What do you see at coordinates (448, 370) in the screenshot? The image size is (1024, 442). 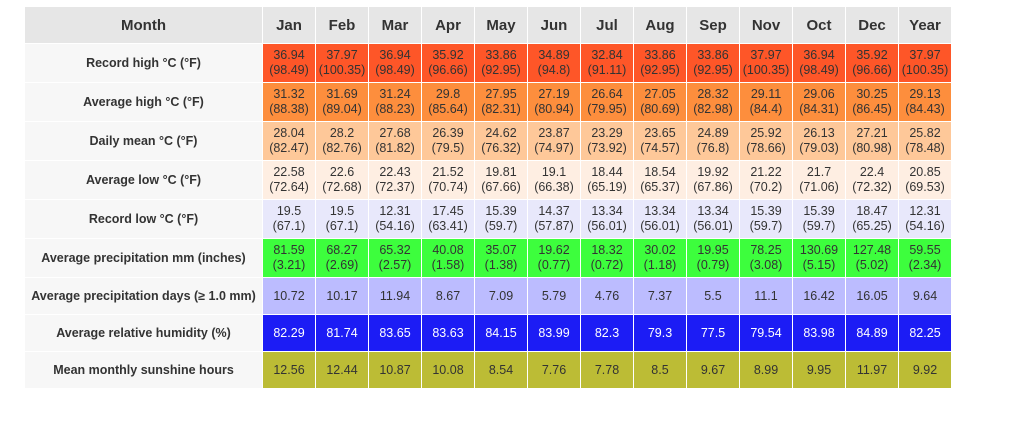 I see `data-cell: 10.08` at bounding box center [448, 370].